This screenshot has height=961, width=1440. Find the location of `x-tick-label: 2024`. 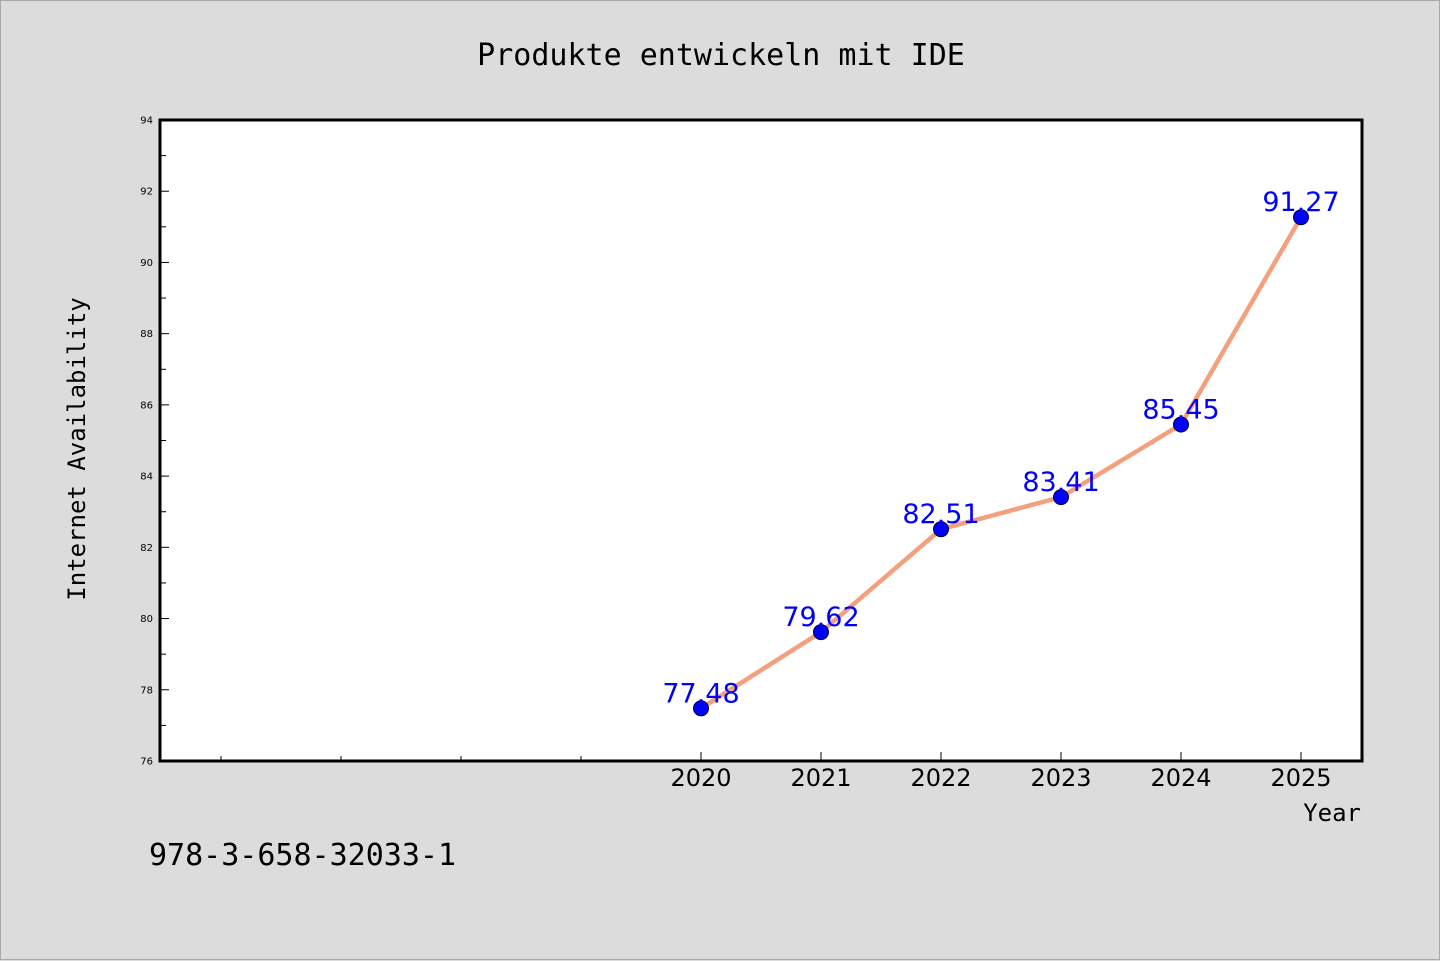

x-tick-label: 2024 is located at coordinates (1180, 778).